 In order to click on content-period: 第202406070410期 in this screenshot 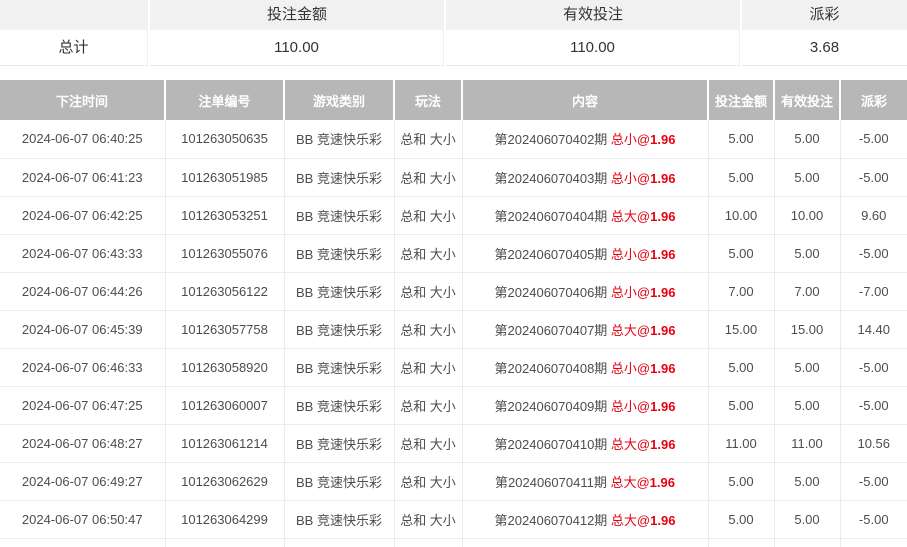, I will do `click(552, 444)`.